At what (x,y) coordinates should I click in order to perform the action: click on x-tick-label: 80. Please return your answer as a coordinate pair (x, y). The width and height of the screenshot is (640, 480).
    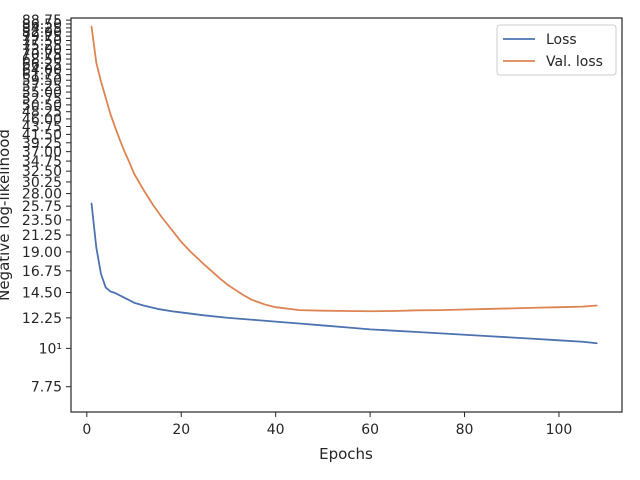
    Looking at the image, I should click on (465, 430).